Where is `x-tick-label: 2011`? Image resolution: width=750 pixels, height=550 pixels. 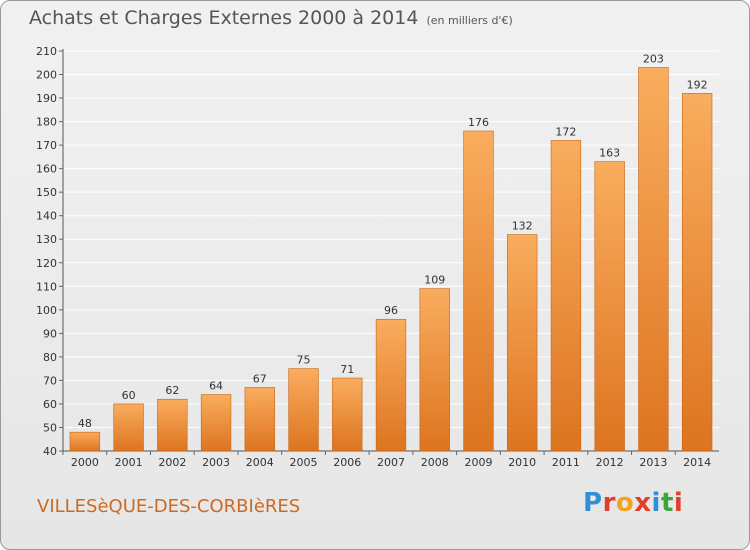 x-tick-label: 2011 is located at coordinates (566, 462).